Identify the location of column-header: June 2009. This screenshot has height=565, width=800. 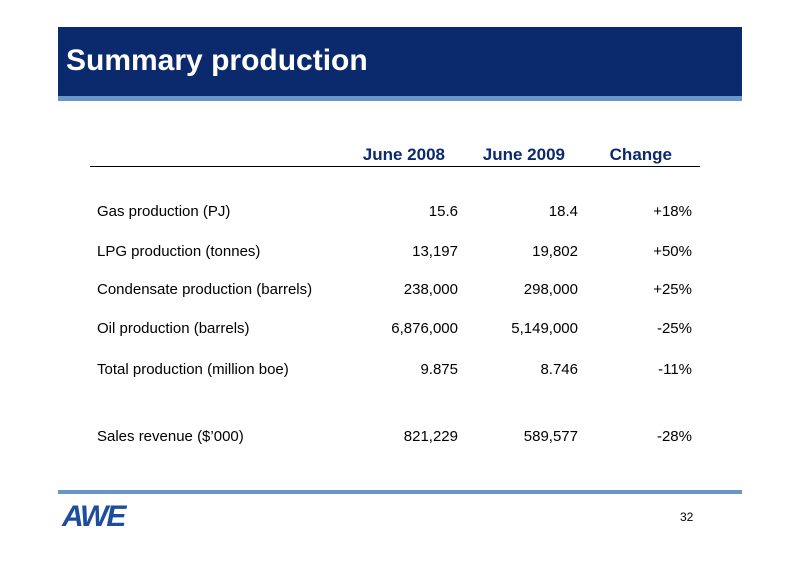
(523, 154).